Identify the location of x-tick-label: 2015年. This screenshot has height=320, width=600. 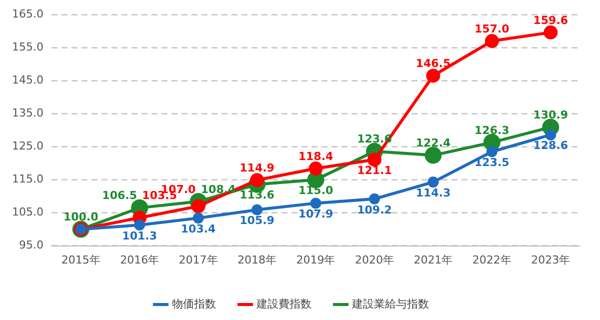
(80, 259).